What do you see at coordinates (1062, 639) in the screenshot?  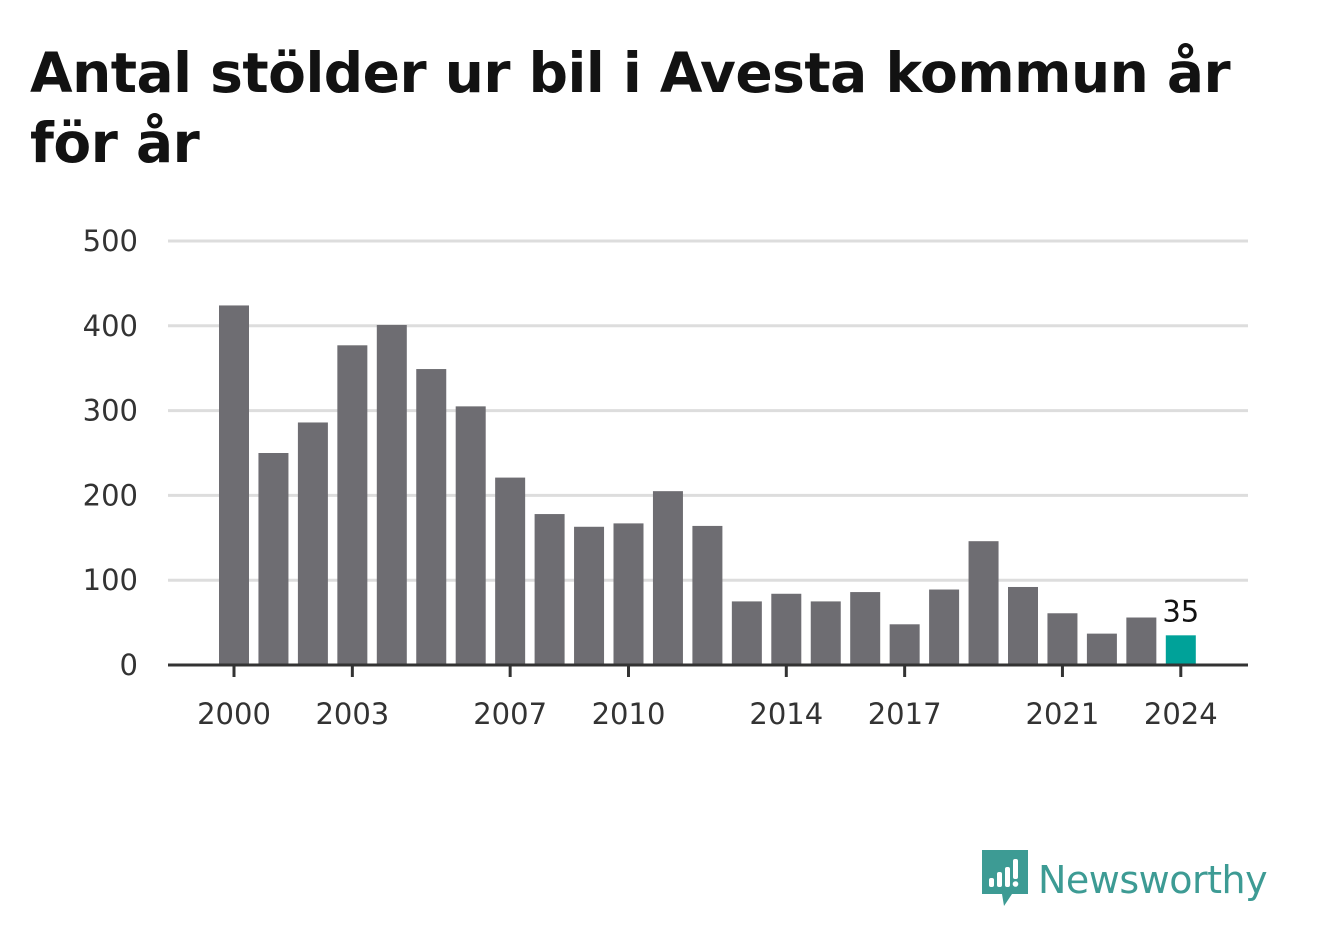 I see `bar-2021` at bounding box center [1062, 639].